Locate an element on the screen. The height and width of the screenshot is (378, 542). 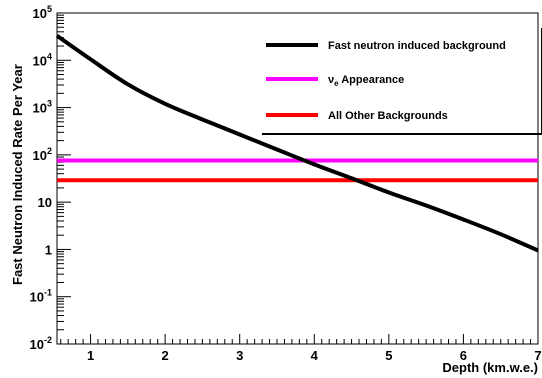
legend-label-nue: νe Appearance is located at coordinates (366, 81).